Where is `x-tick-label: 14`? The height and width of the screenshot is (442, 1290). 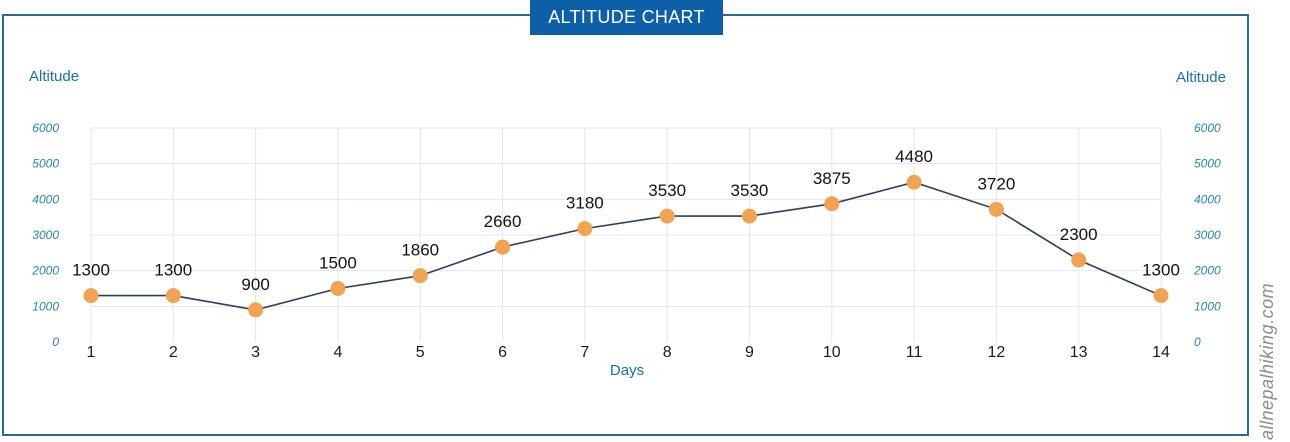 x-tick-label: 14 is located at coordinates (1161, 352).